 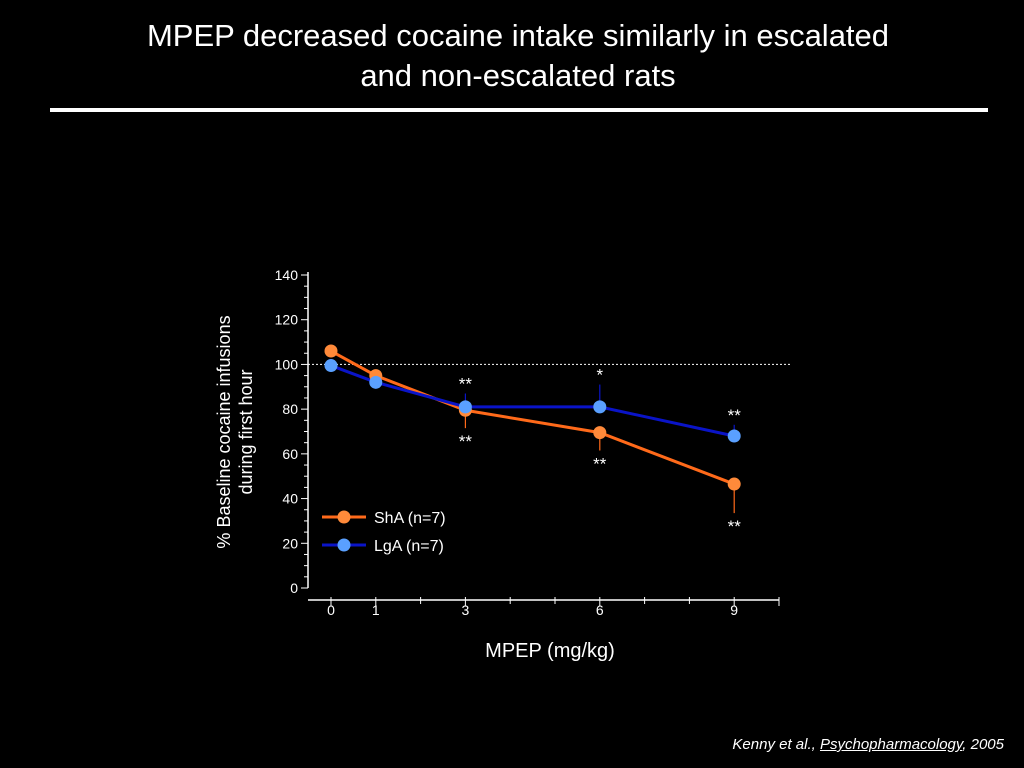 What do you see at coordinates (532, 401) in the screenshot?
I see `lga-series-line` at bounding box center [532, 401].